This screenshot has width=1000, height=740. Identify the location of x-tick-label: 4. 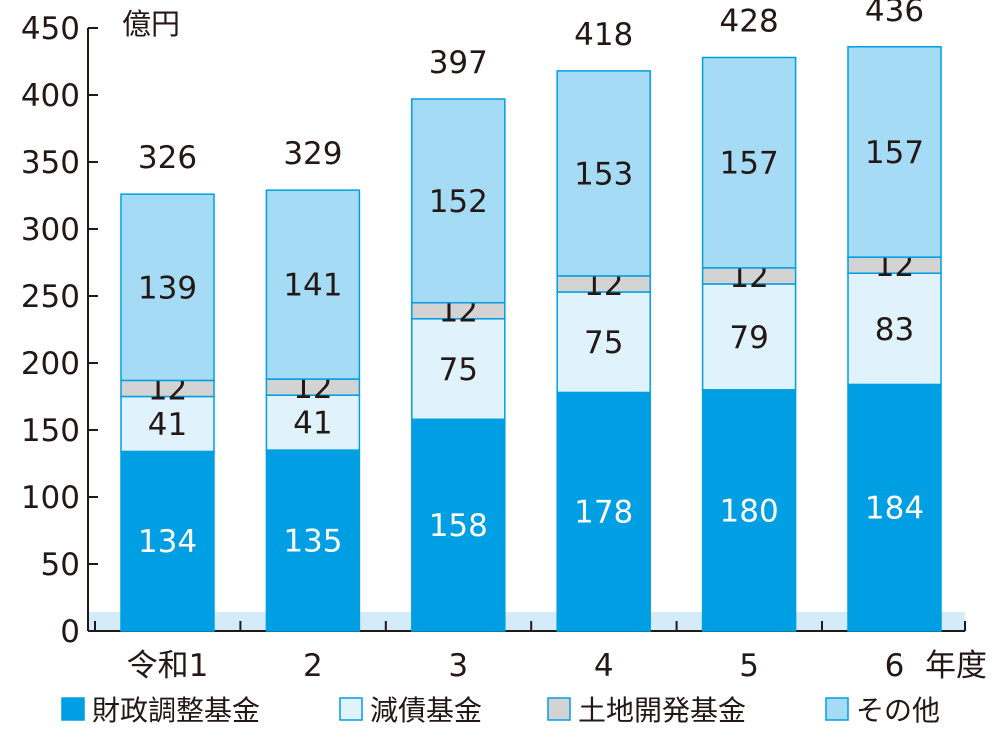
(604, 666).